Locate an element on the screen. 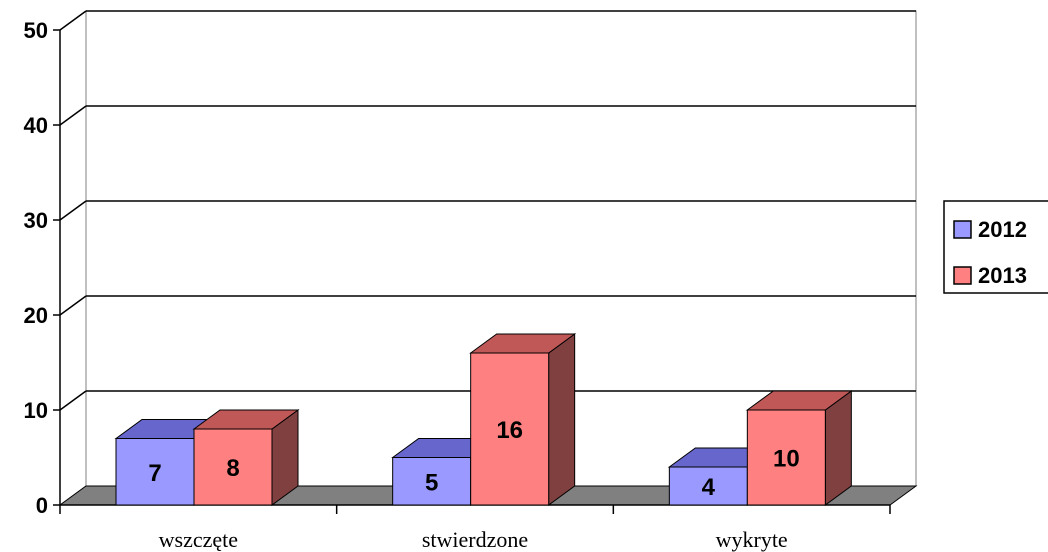  data-label: 16 is located at coordinates (509, 430).